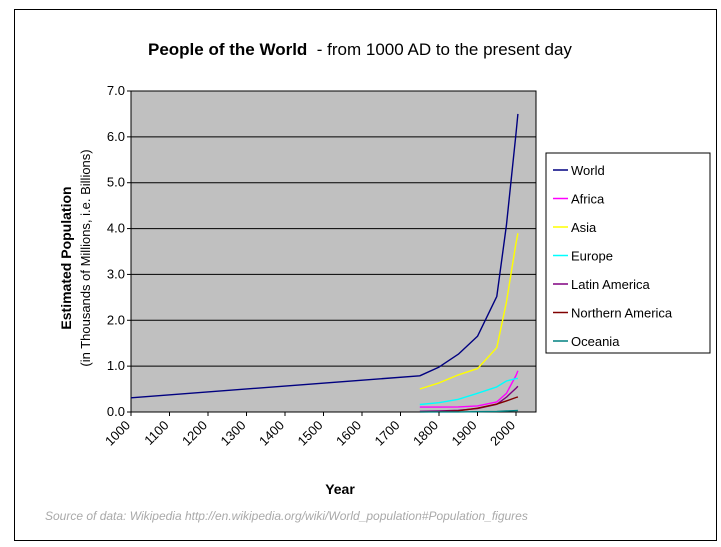 The width and height of the screenshot is (721, 547). I want to click on legend-label-africa: Africa, so click(588, 199).